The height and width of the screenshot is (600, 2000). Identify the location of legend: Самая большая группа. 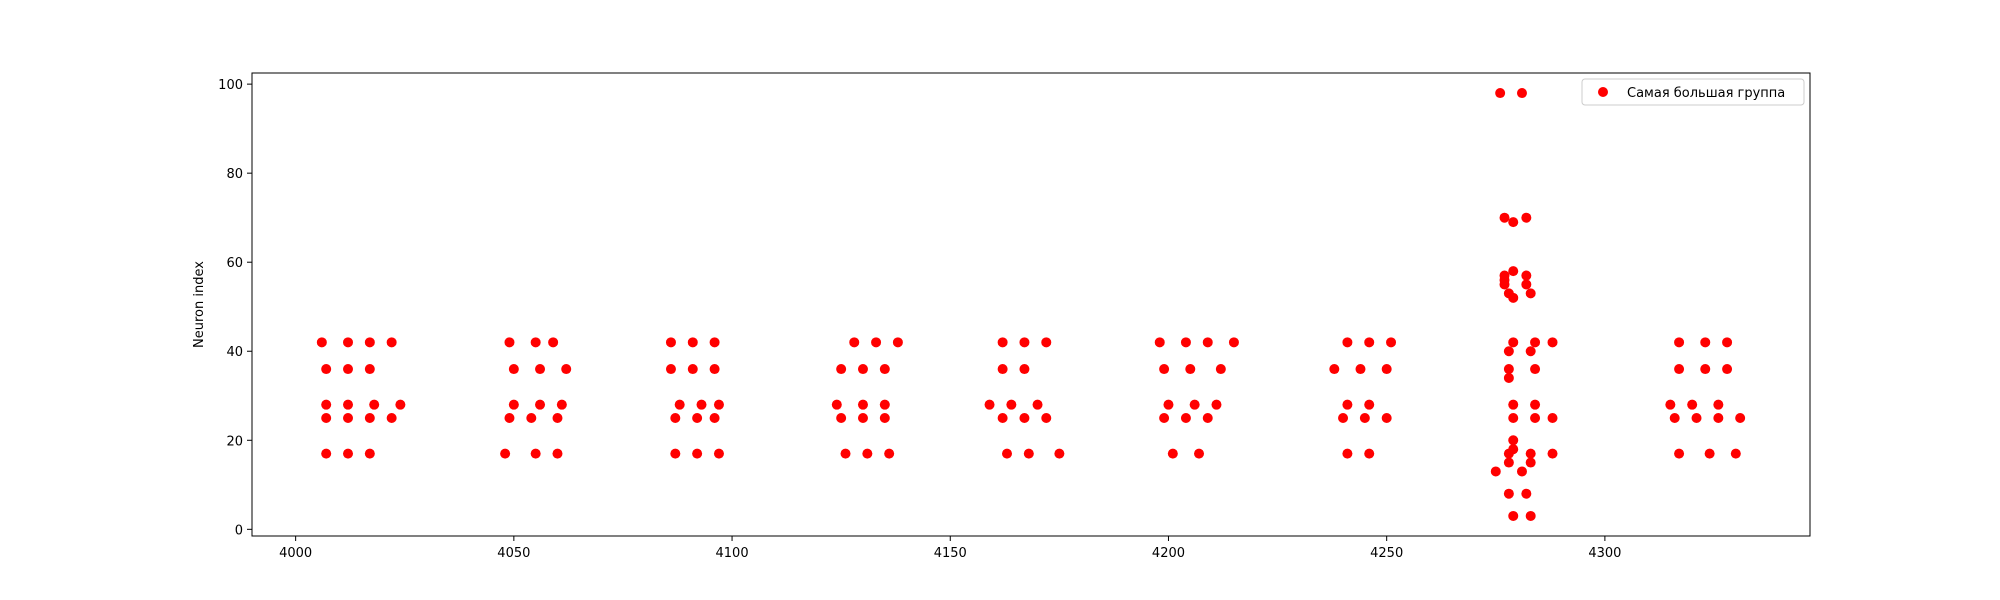
(1693, 92).